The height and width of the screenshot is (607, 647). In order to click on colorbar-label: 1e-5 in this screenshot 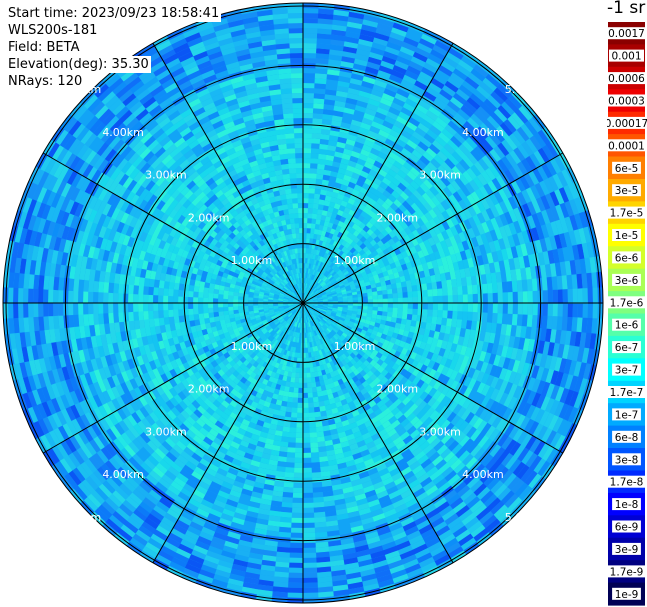, I will do `click(627, 236)`.